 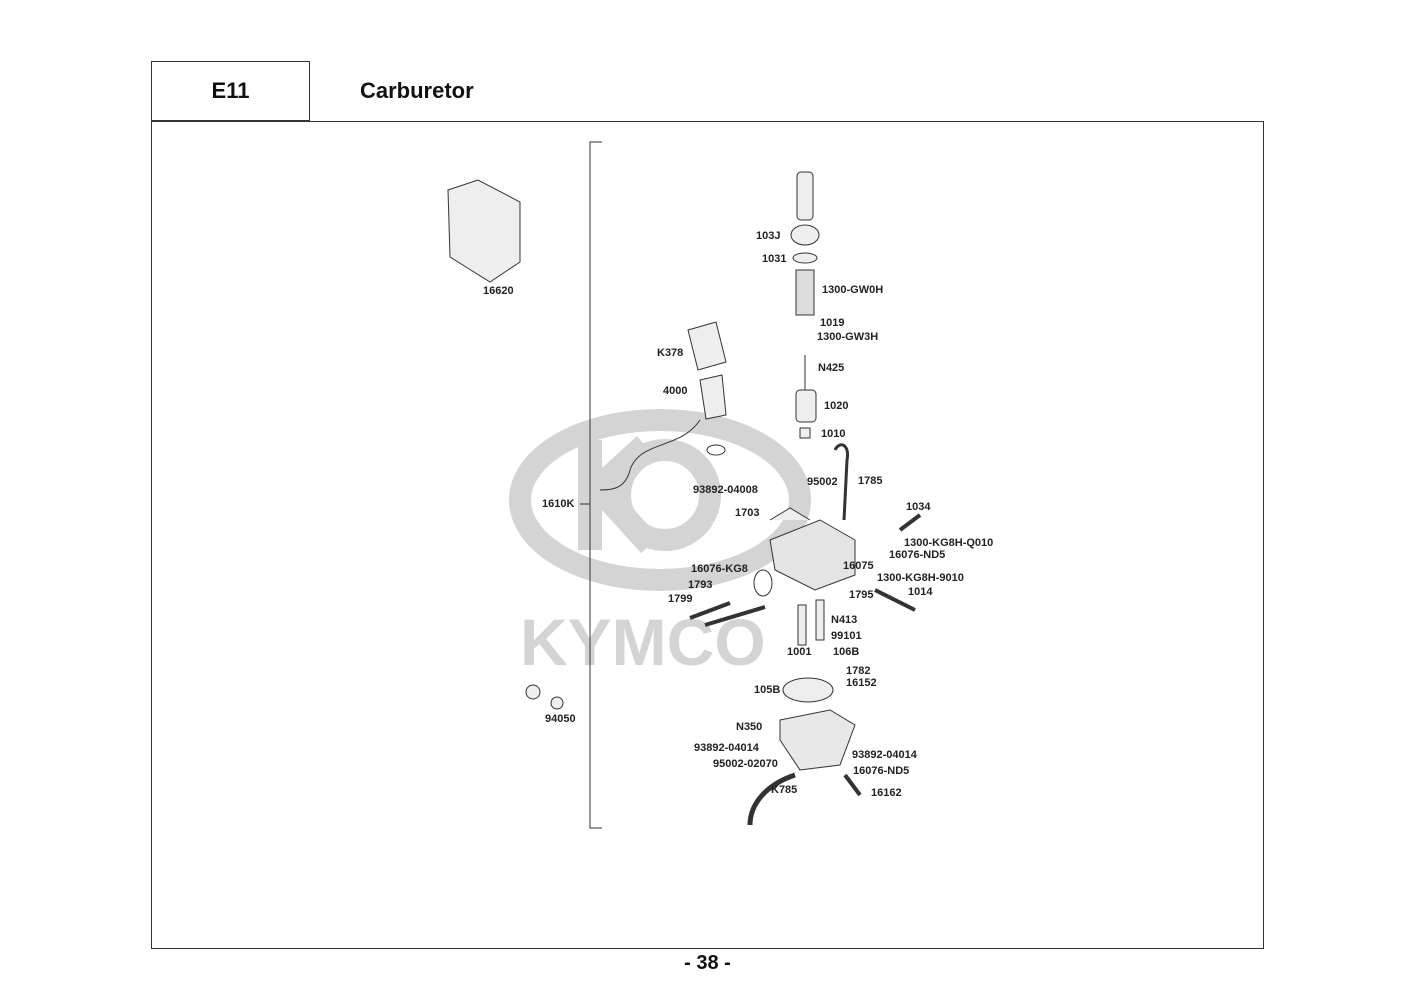 What do you see at coordinates (870, 481) in the screenshot?
I see `part-label: 1785` at bounding box center [870, 481].